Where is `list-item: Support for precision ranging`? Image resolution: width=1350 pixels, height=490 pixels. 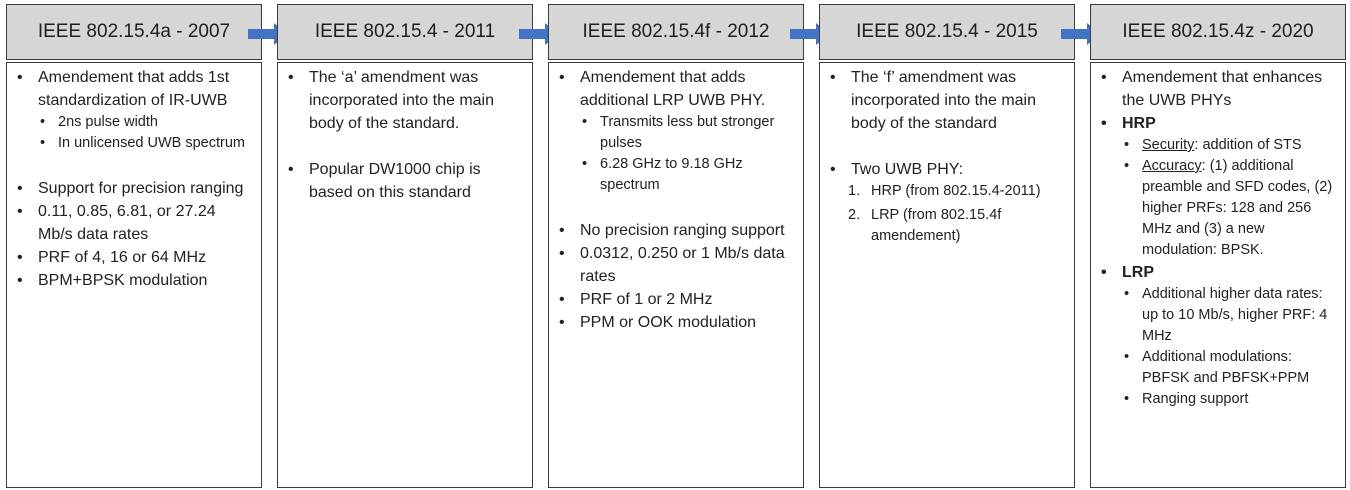
list-item: Support for precision ranging is located at coordinates (134, 188).